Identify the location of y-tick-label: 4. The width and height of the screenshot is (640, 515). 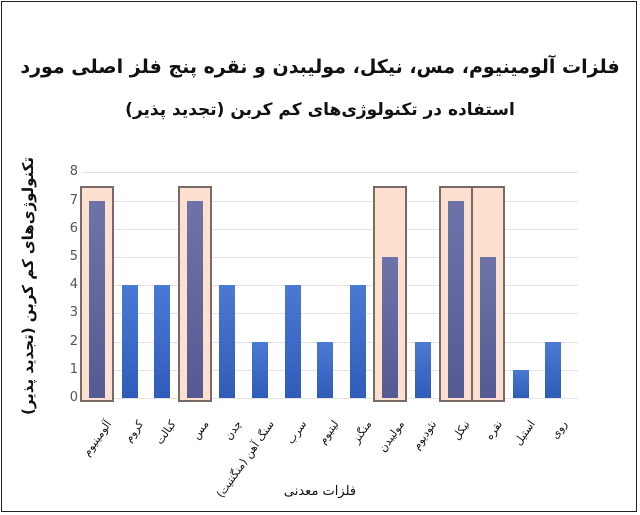
(73, 285).